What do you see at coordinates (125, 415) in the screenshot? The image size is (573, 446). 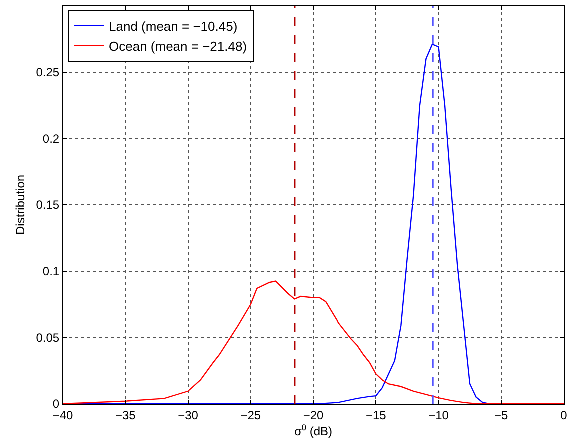 I see `x-tick-label: −35` at bounding box center [125, 415].